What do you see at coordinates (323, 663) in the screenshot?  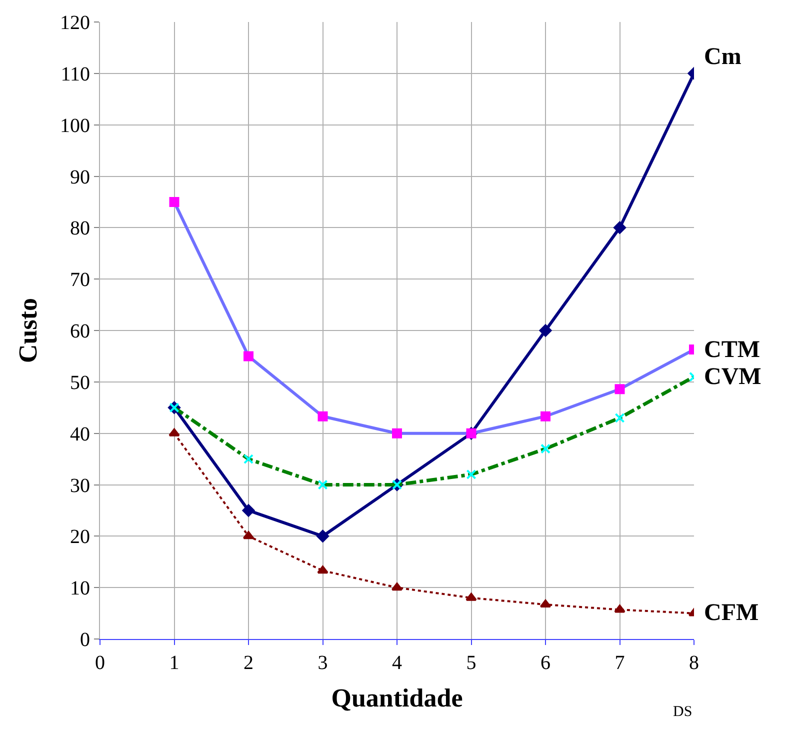 I see `x-tick-label: 3` at bounding box center [323, 663].